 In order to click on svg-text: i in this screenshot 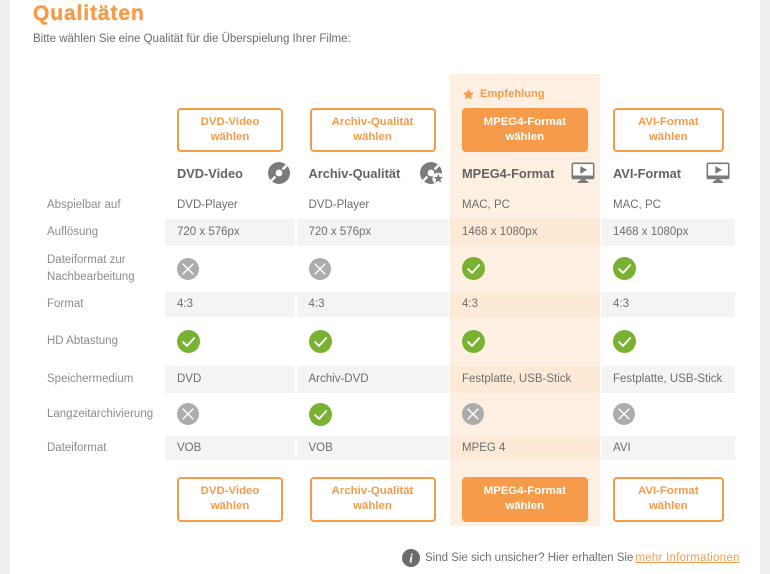, I will do `click(411, 557)`.